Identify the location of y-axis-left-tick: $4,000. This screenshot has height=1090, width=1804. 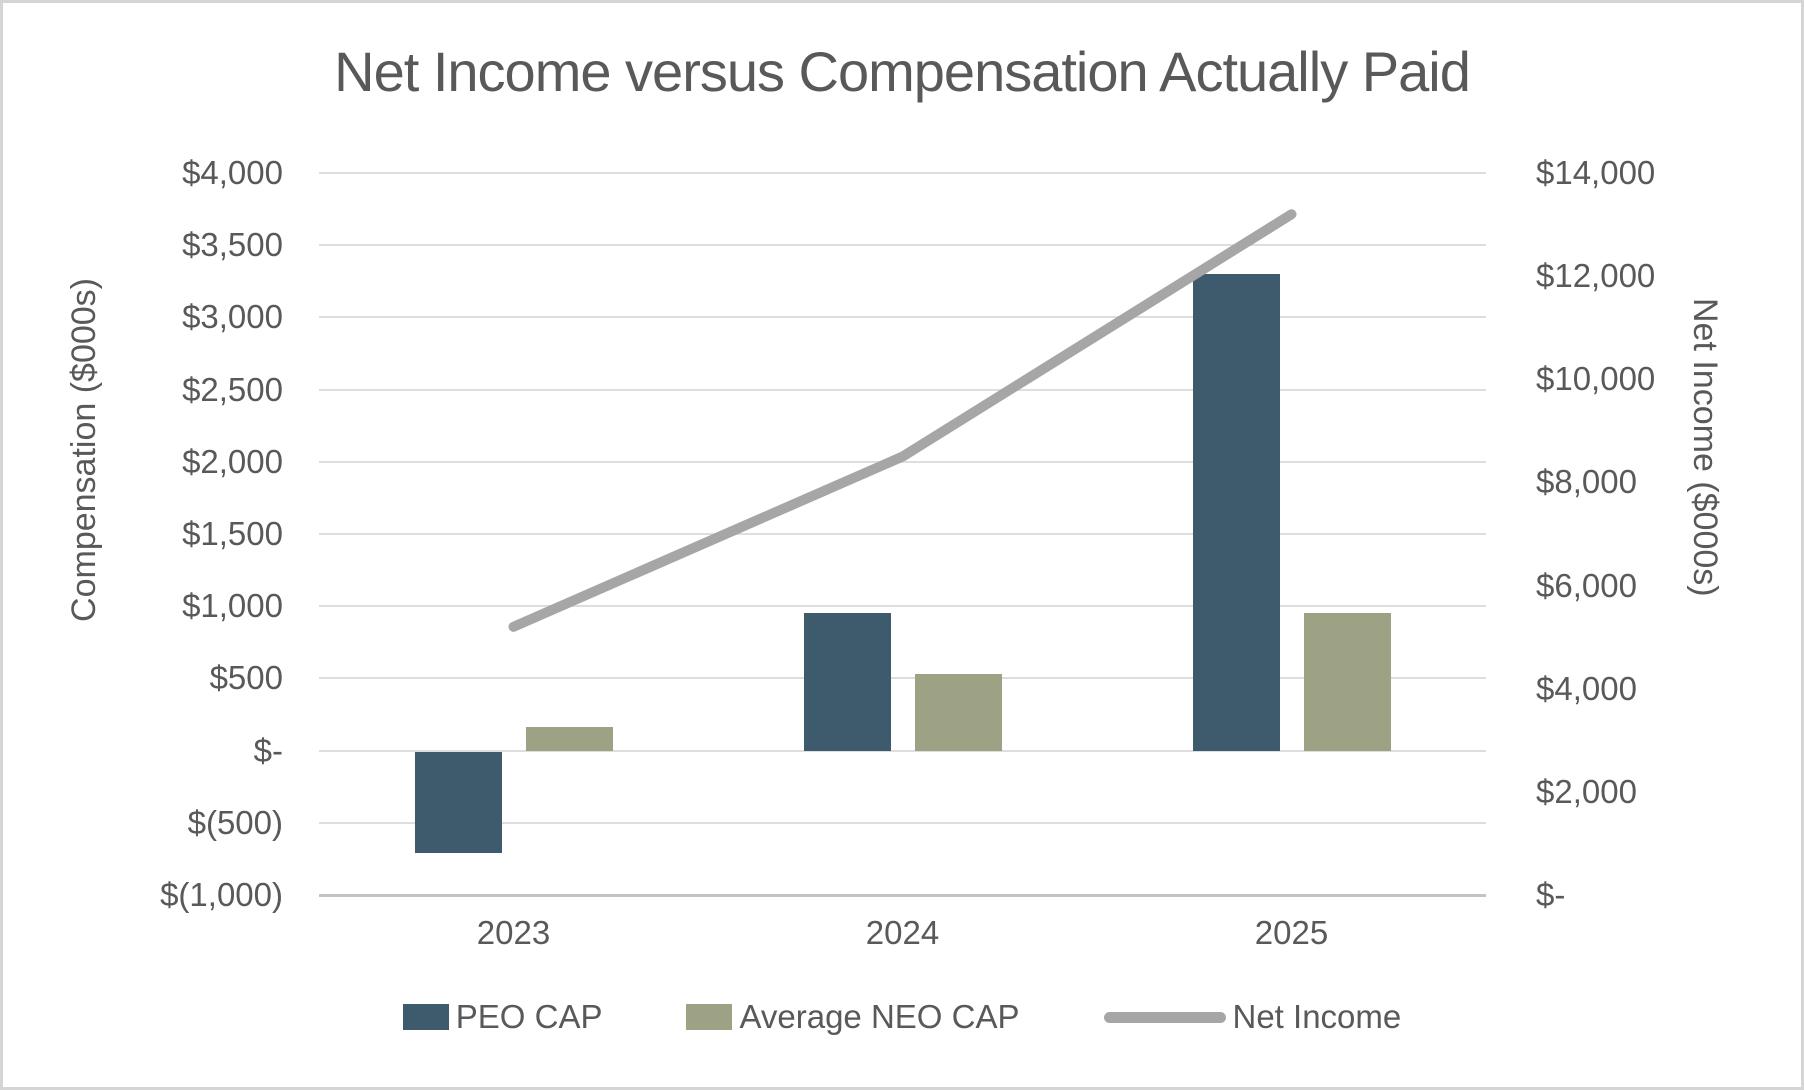
(232, 172).